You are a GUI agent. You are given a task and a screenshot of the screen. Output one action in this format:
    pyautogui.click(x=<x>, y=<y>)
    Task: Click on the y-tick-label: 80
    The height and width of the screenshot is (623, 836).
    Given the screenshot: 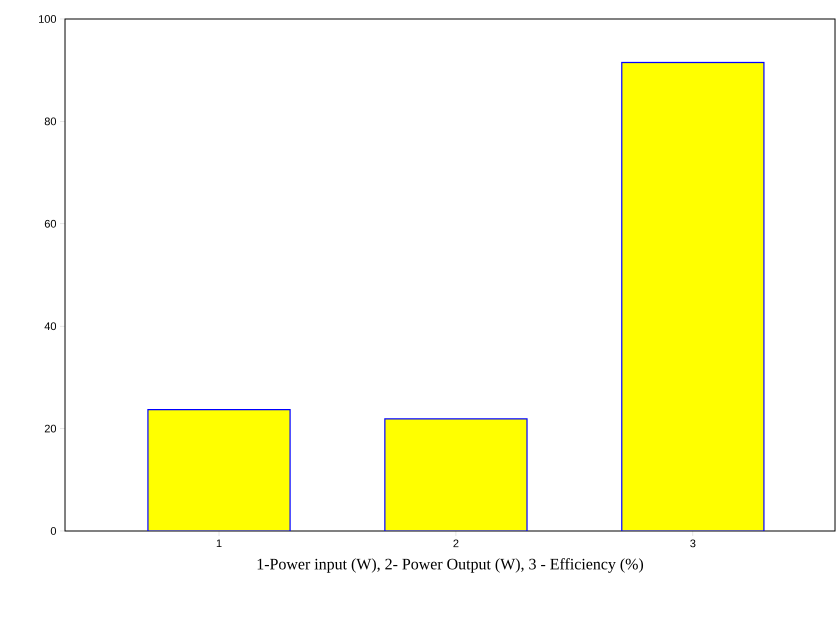 What is the action you would take?
    pyautogui.click(x=50, y=122)
    